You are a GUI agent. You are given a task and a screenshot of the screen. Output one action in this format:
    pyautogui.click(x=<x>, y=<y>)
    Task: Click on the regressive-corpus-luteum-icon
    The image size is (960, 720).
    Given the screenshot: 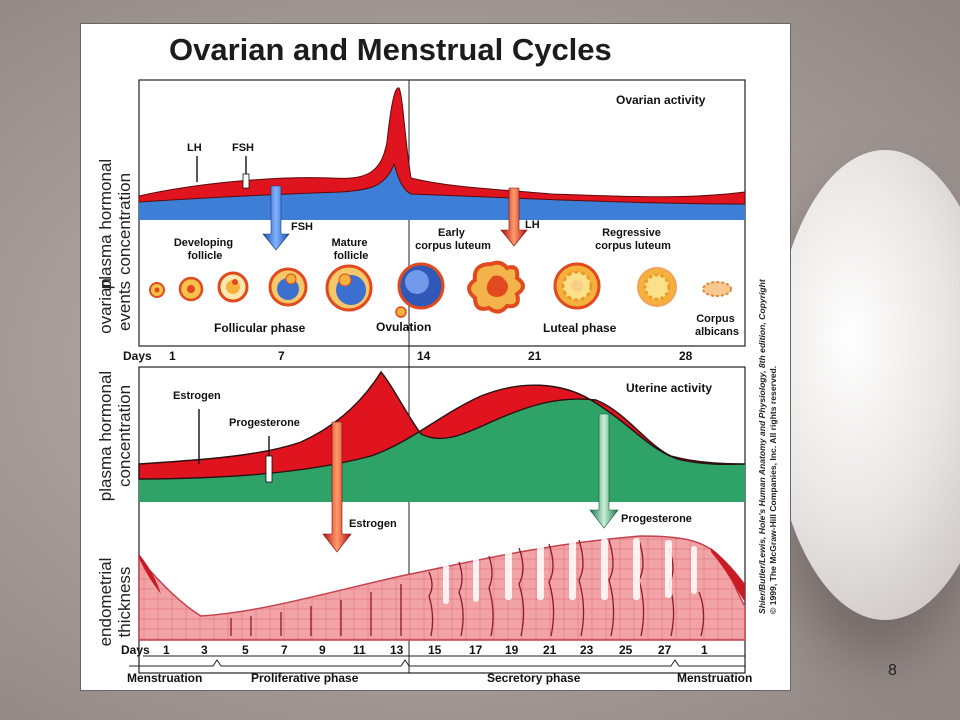 What is the action you would take?
    pyautogui.click(x=657, y=287)
    